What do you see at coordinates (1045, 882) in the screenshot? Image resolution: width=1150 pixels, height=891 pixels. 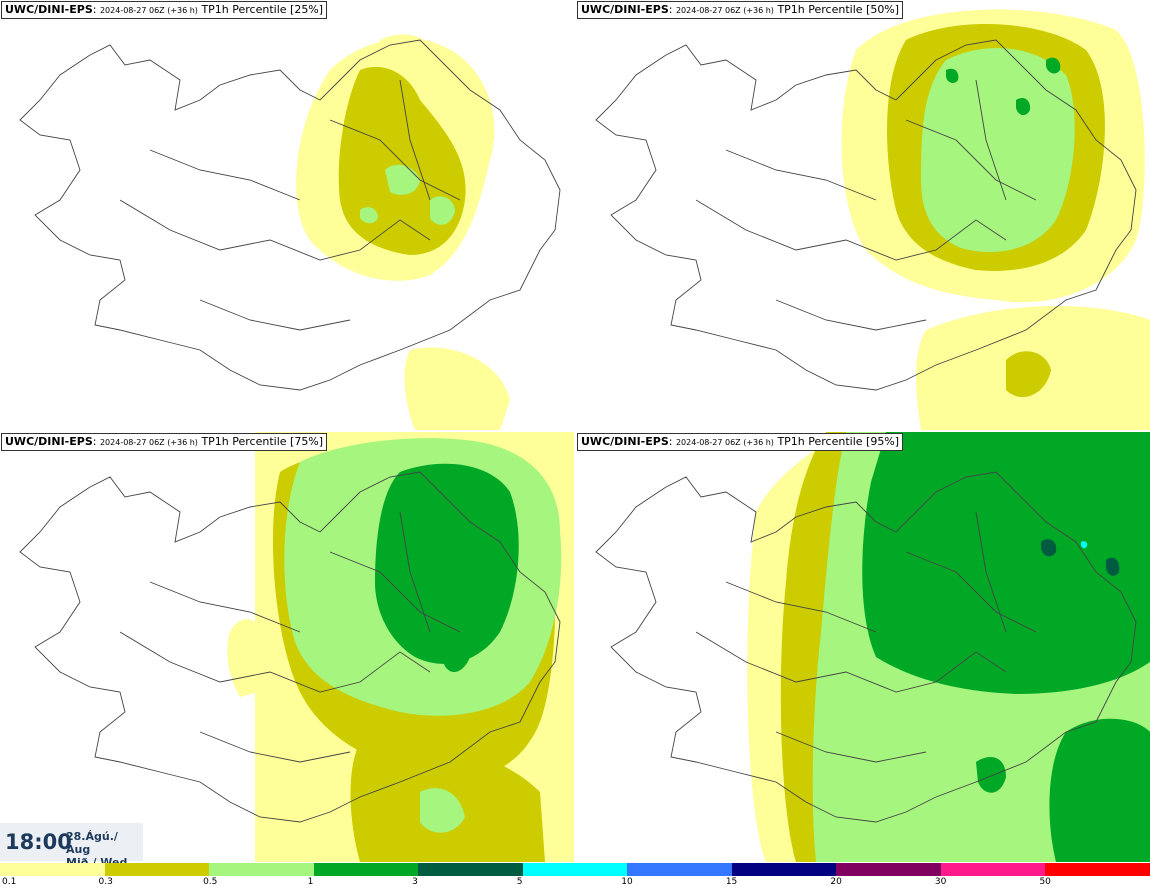 I see `legend-label: 50` at bounding box center [1045, 882].